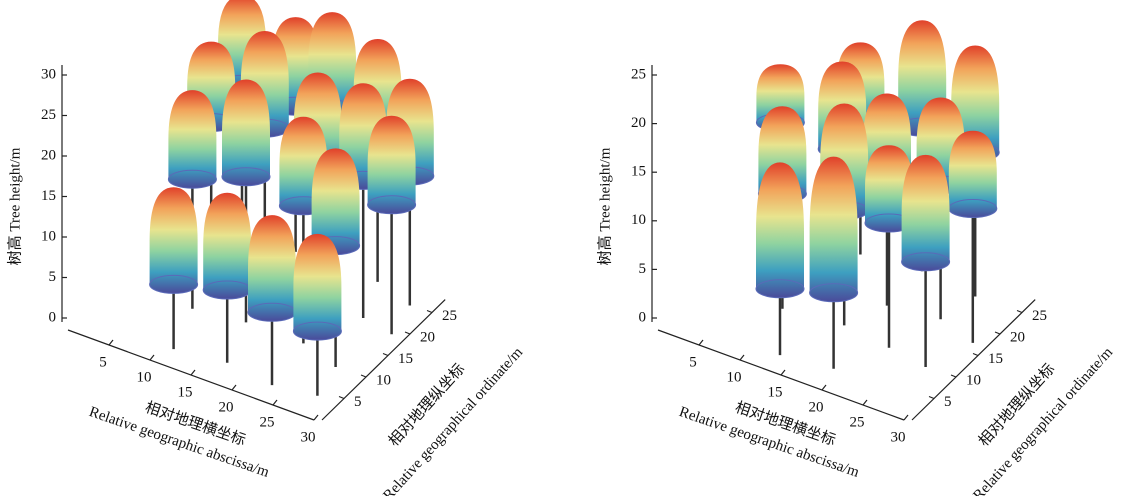  Describe the element at coordinates (48, 74) in the screenshot. I see `z-tick-label: 30` at that location.